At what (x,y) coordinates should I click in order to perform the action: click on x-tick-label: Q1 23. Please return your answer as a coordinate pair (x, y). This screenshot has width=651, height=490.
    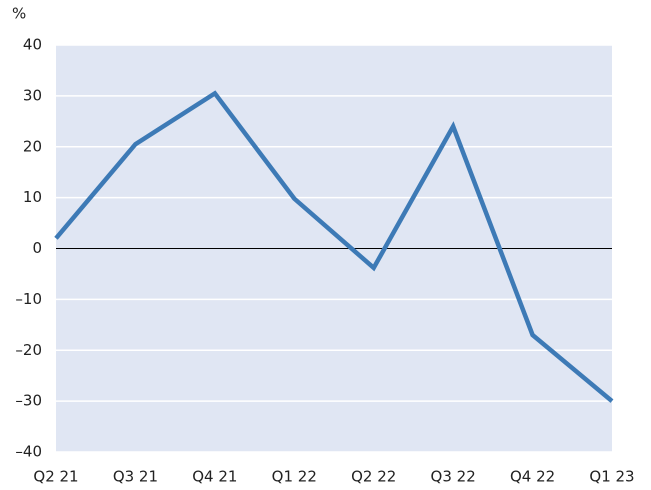
    Looking at the image, I should click on (611, 477).